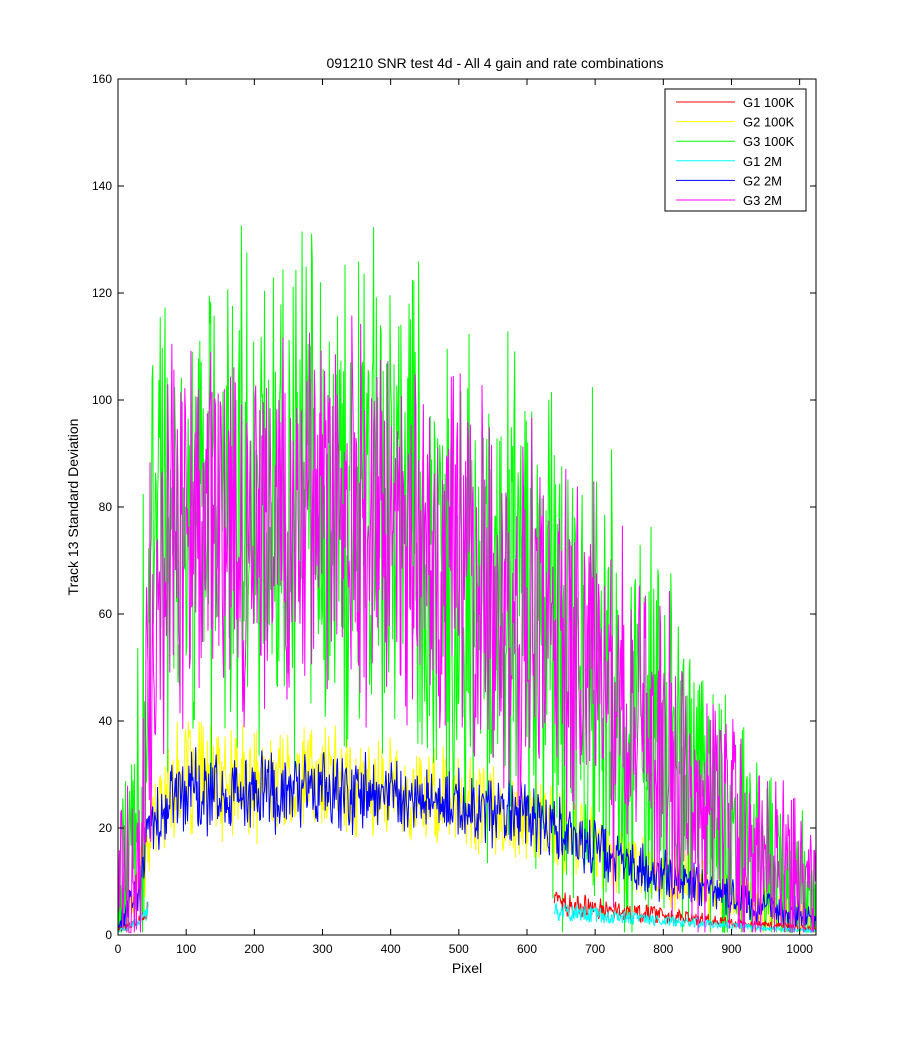 The height and width of the screenshot is (1050, 900). What do you see at coordinates (391, 949) in the screenshot?
I see `x-tick-label: 400` at bounding box center [391, 949].